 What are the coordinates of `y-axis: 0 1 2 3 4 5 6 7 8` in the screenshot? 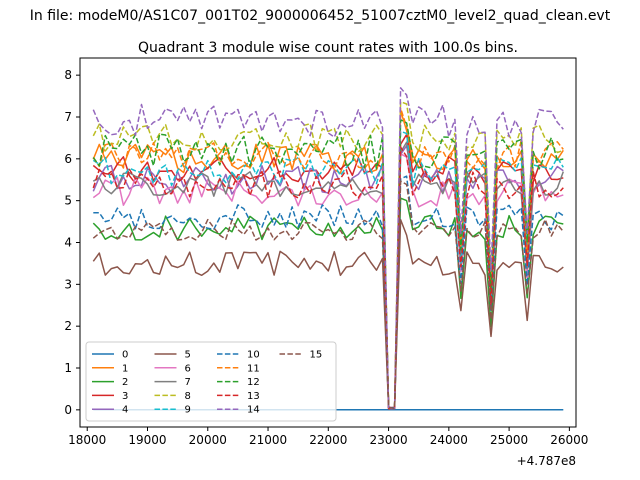 It's located at (72, 242).